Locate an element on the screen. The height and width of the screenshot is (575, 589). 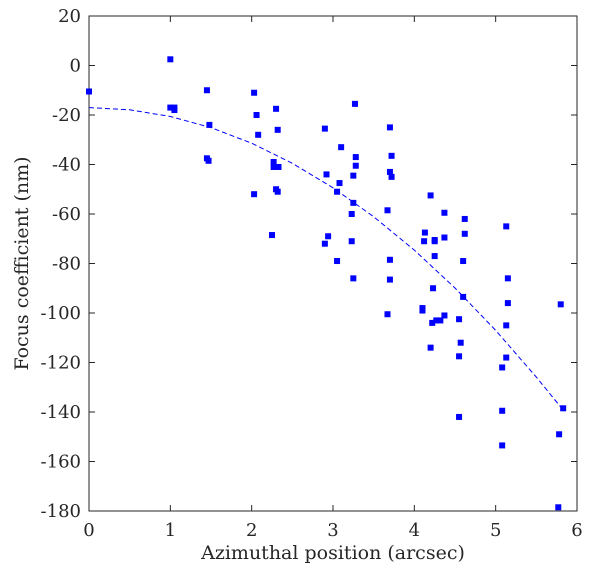
y-tick-label: 0 is located at coordinates (75, 66).